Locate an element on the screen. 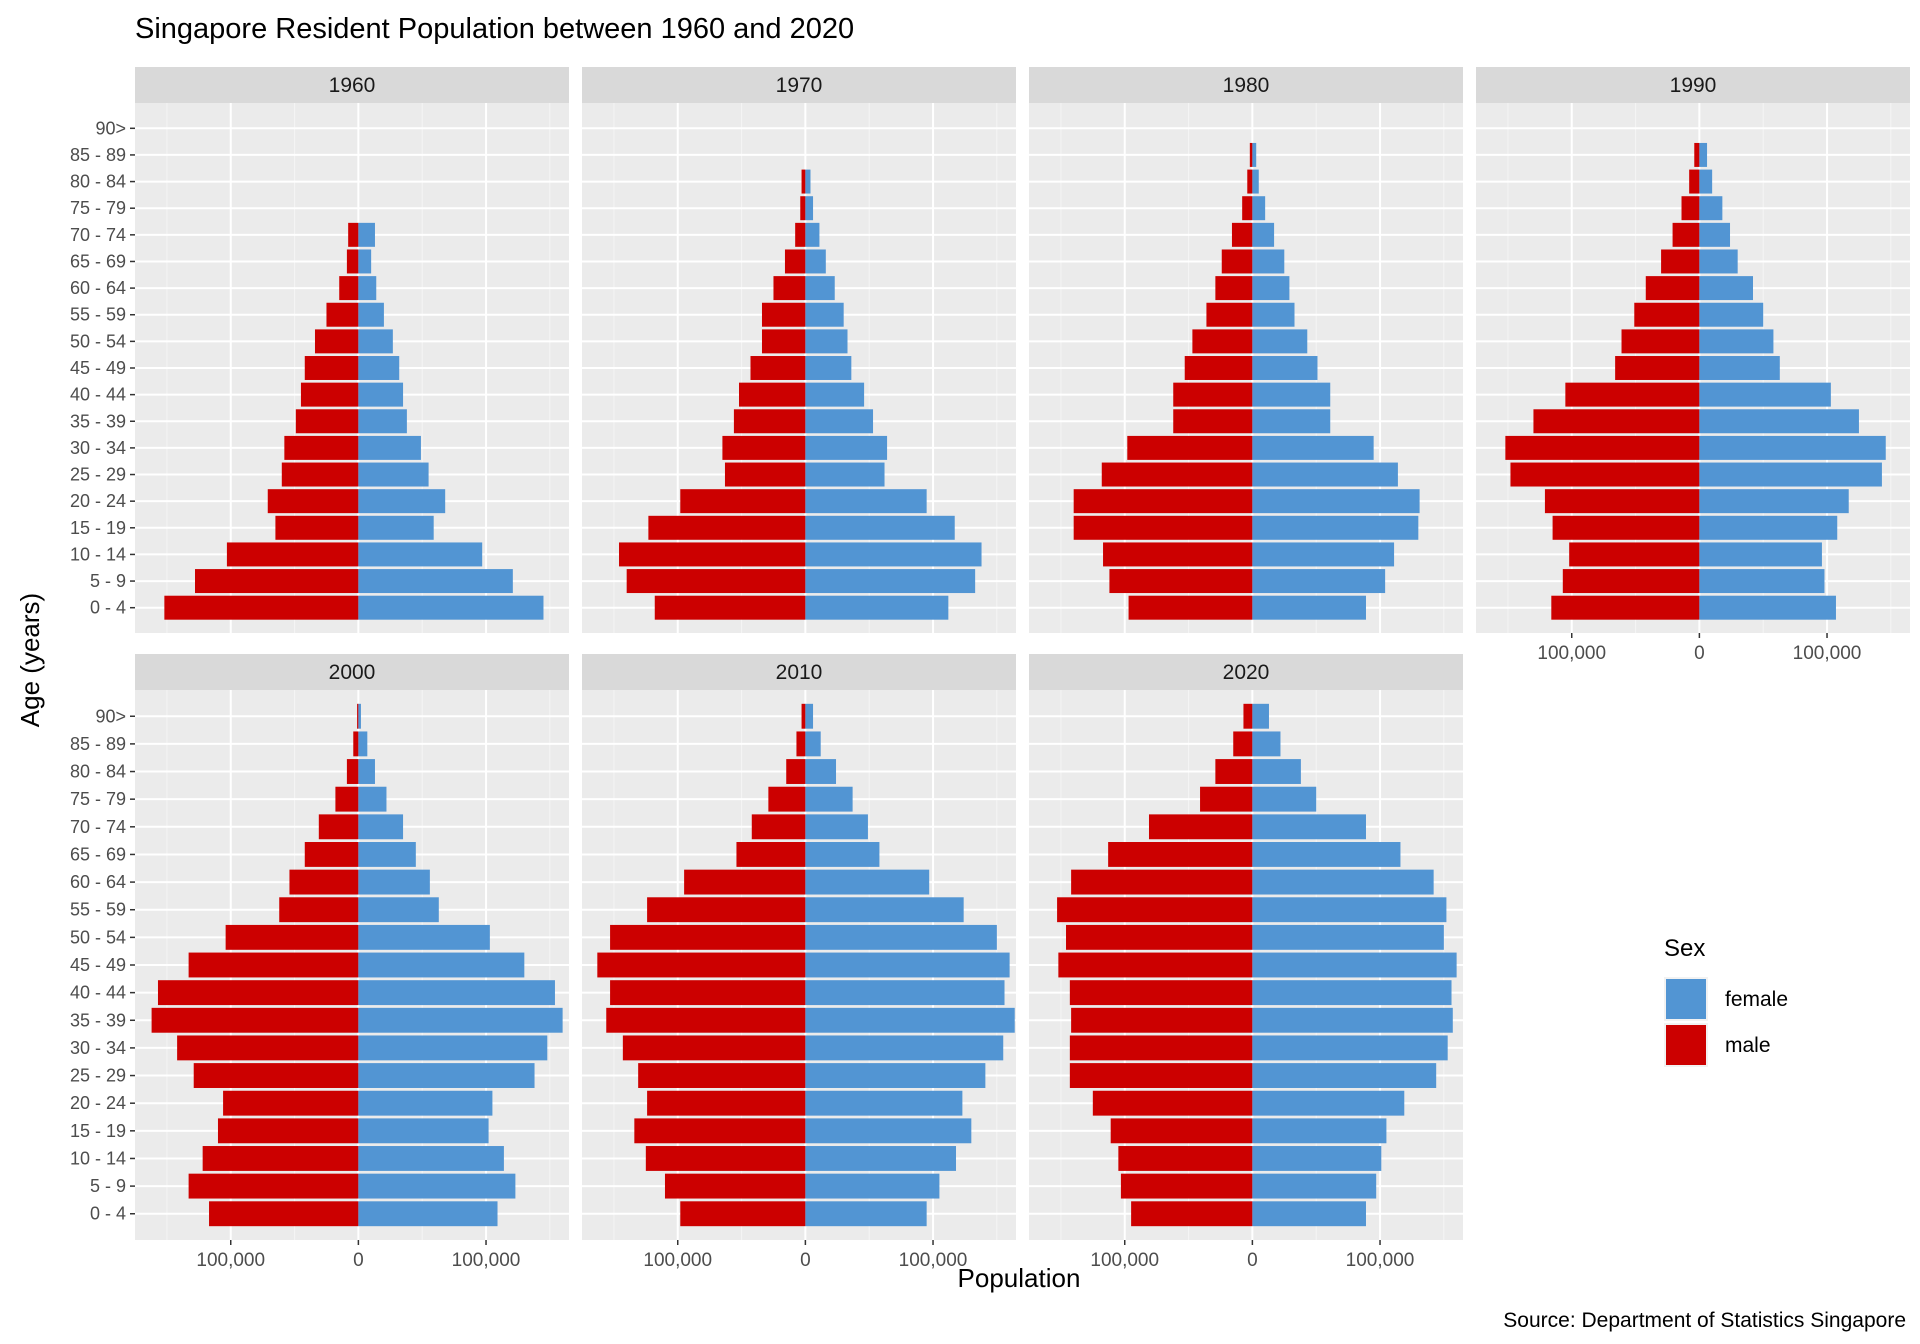  panel-strip-label: 1980 is located at coordinates (1246, 85).